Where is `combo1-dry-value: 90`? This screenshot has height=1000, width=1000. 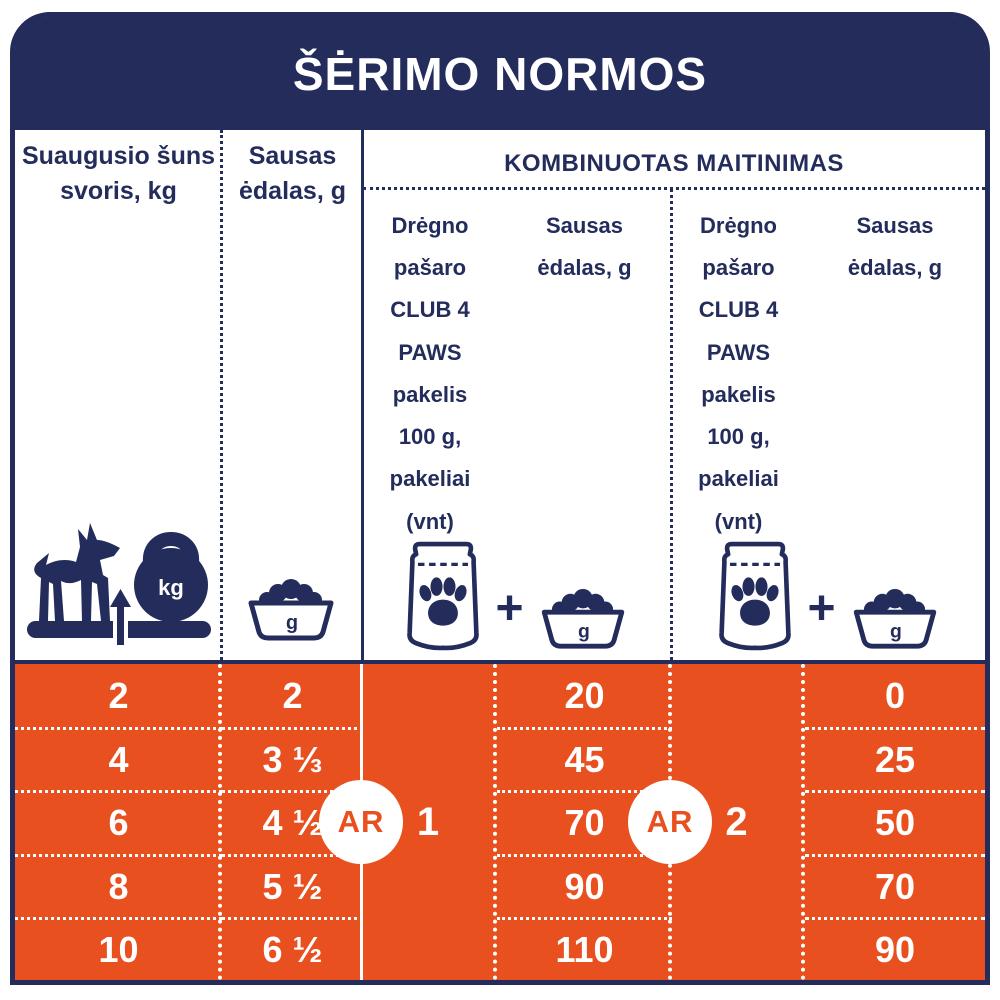 combo1-dry-value: 90 is located at coordinates (584, 885).